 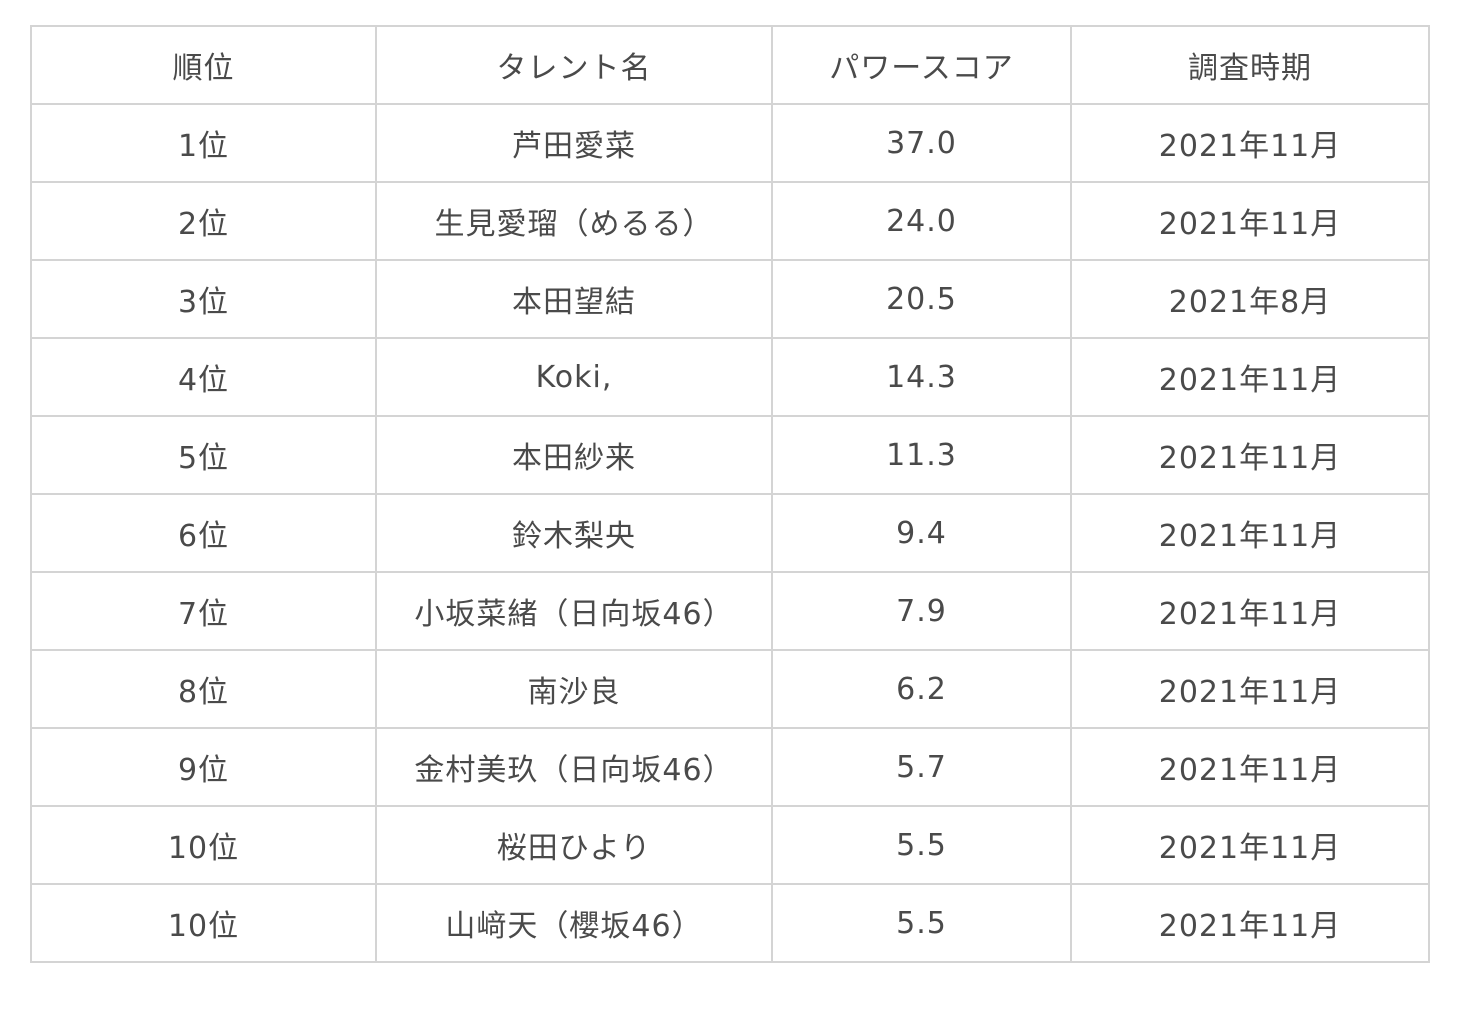 What do you see at coordinates (203, 221) in the screenshot?
I see `rank-cell: 2位` at bounding box center [203, 221].